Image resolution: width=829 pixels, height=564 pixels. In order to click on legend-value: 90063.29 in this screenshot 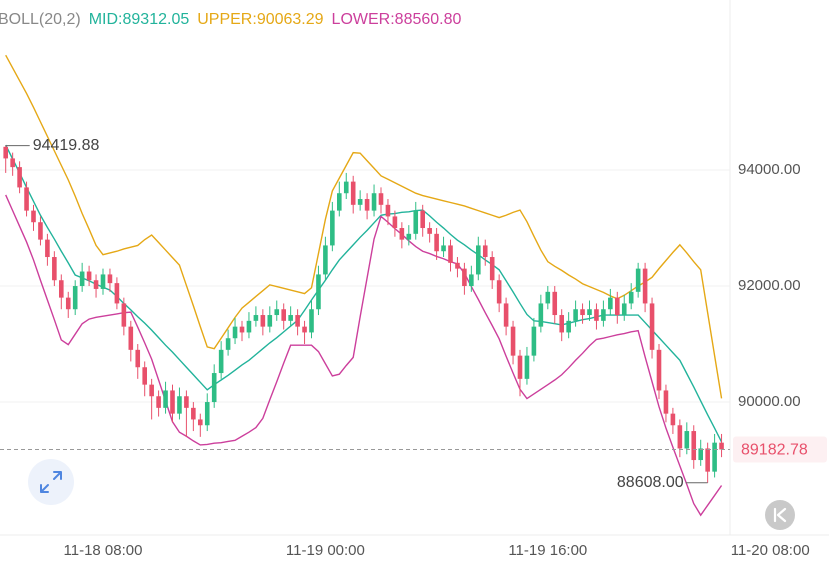, I will do `click(290, 19)`.